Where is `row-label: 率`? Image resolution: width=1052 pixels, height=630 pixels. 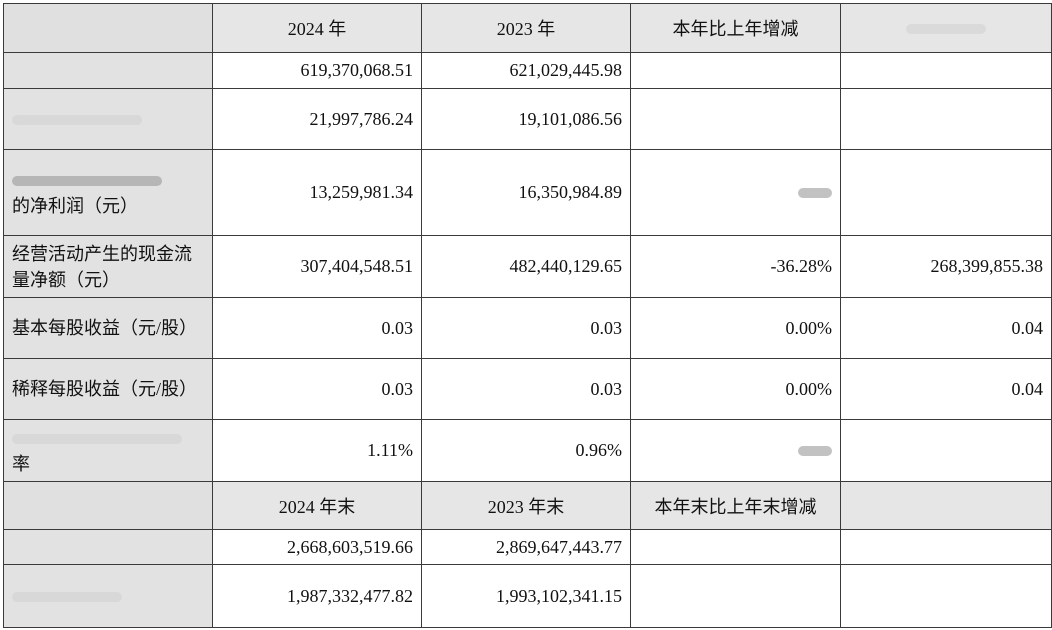 row-label: 率 is located at coordinates (108, 450).